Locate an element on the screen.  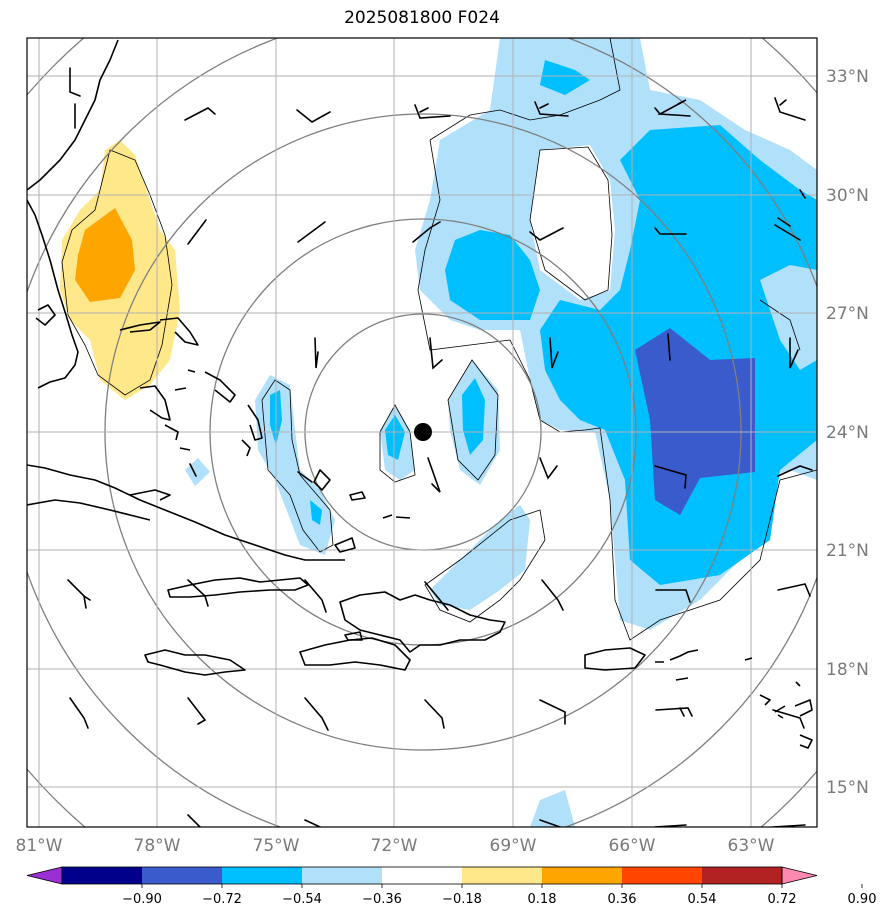
map-title: 2025081800 F024 is located at coordinates (422, 18).